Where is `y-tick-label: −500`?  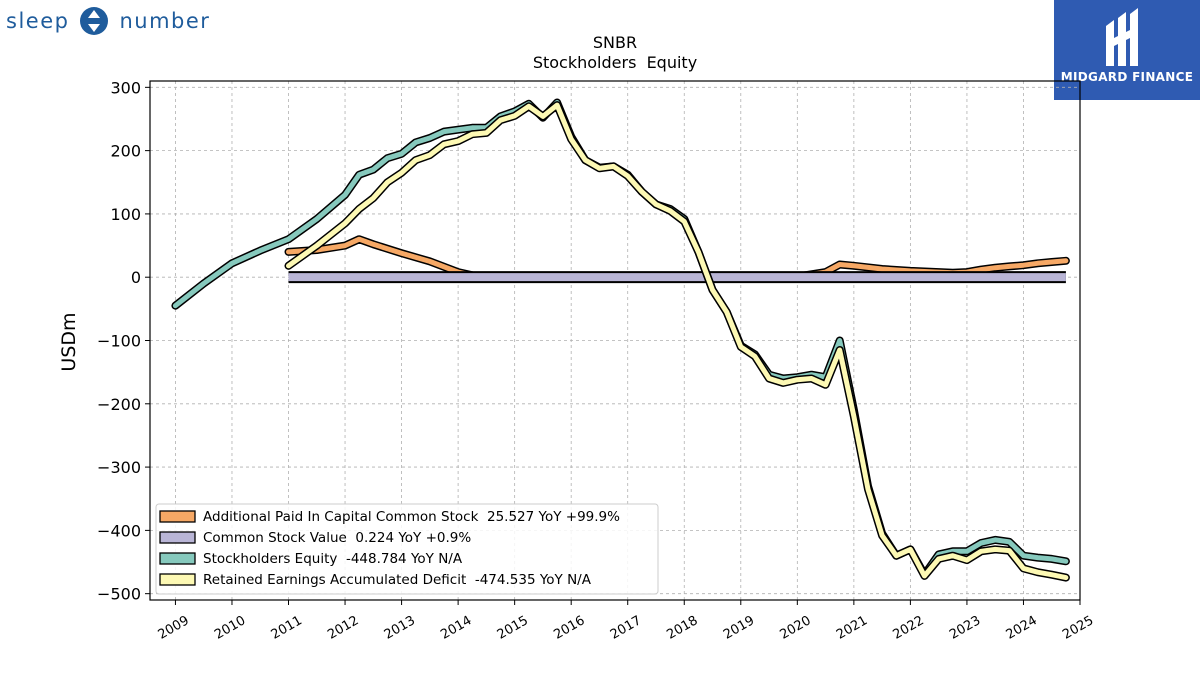
y-tick-label: −500 is located at coordinates (119, 594).